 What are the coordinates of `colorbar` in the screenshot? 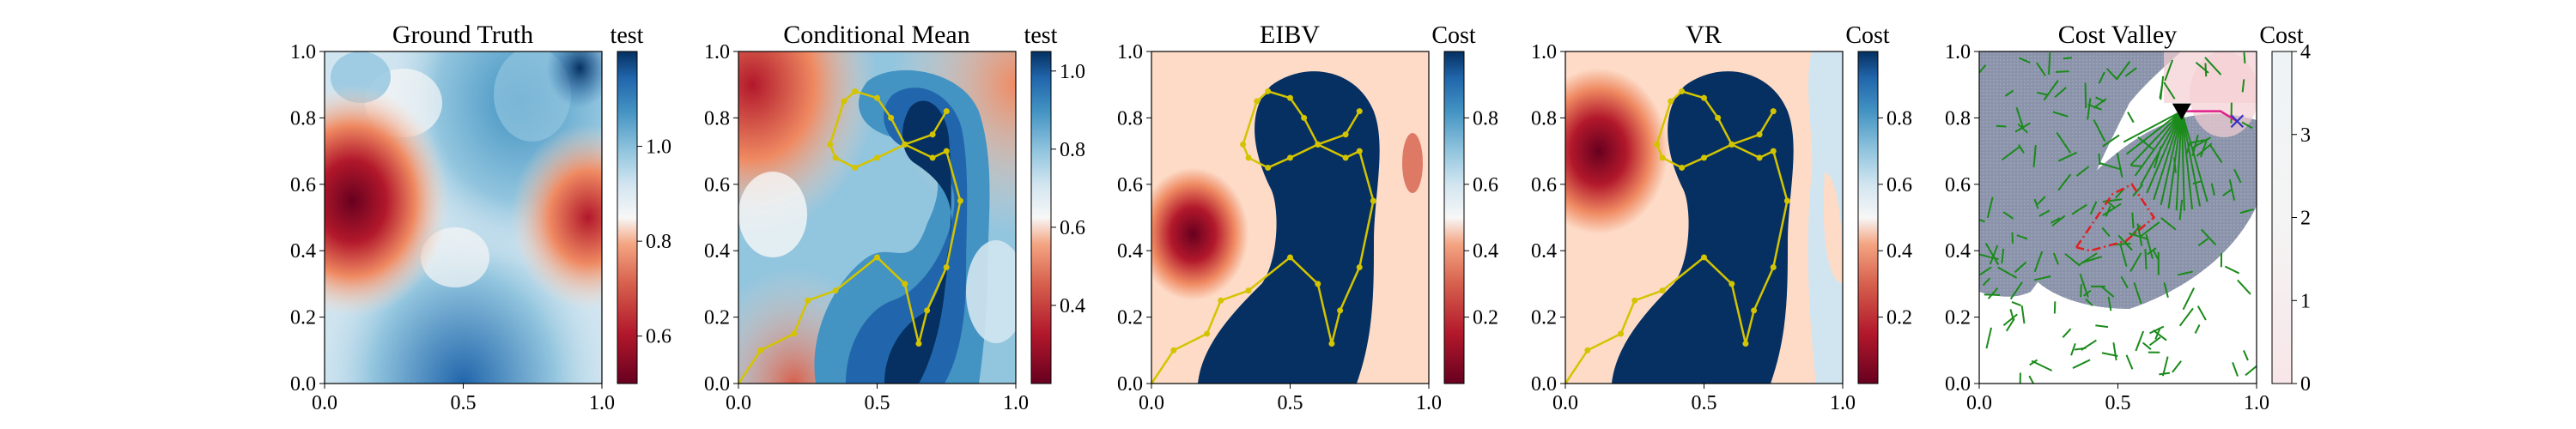 It's located at (627, 218).